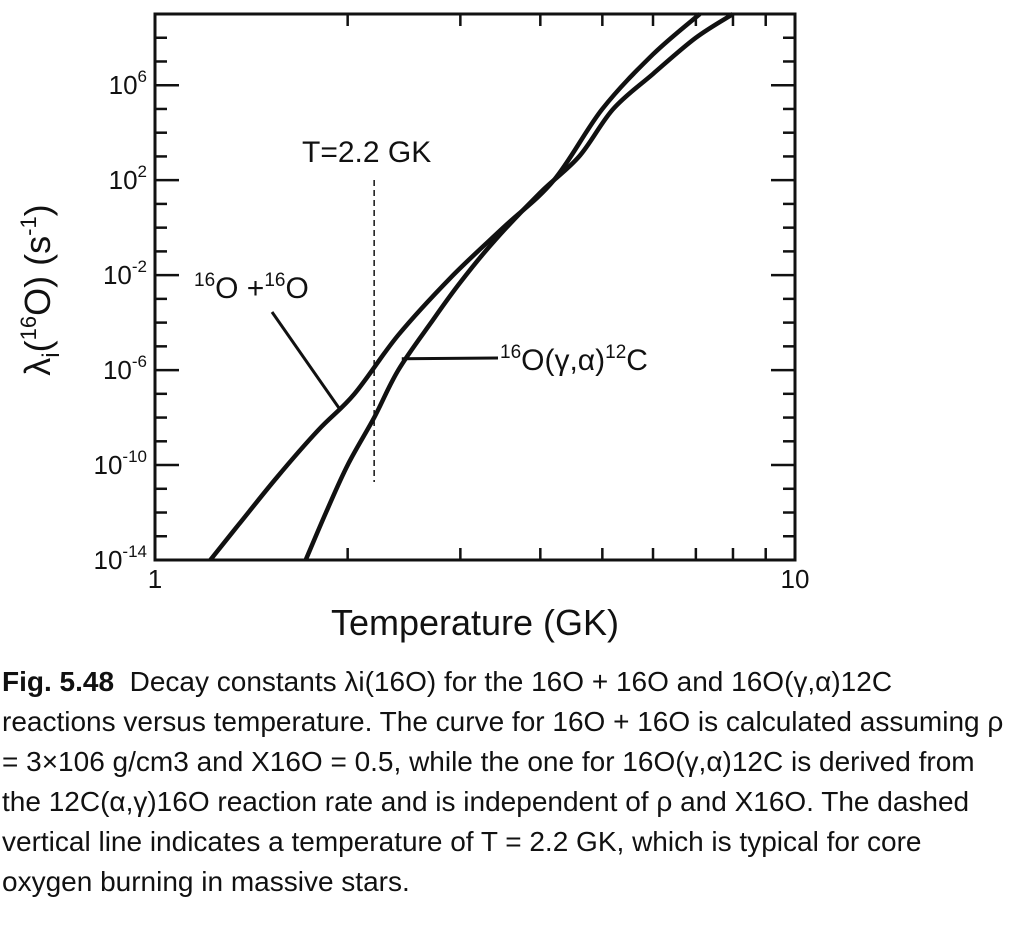 This screenshot has width=1012, height=942. What do you see at coordinates (155, 579) in the screenshot?
I see `x-tick-label: 1` at bounding box center [155, 579].